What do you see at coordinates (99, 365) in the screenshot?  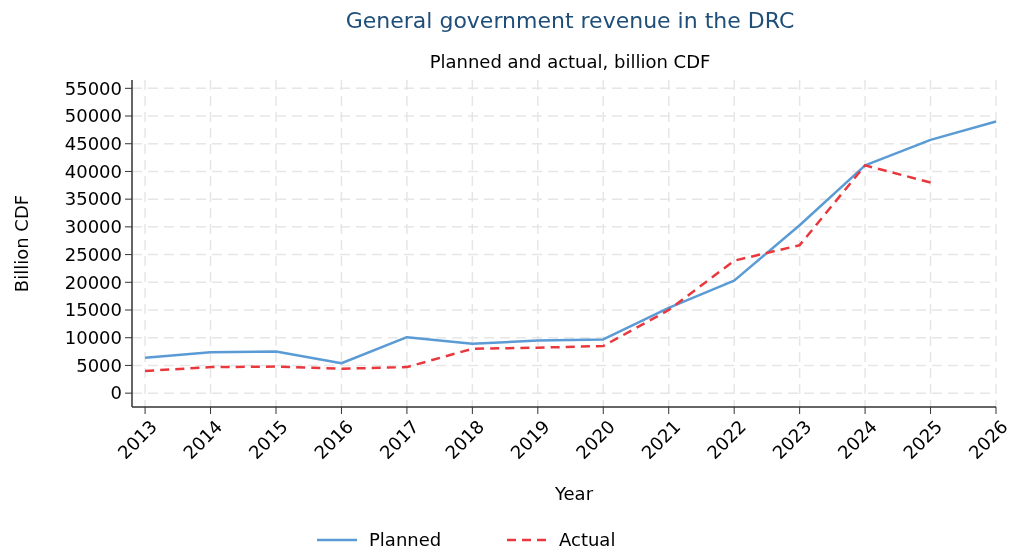 I see `y-tick-label: 5000` at bounding box center [99, 365].